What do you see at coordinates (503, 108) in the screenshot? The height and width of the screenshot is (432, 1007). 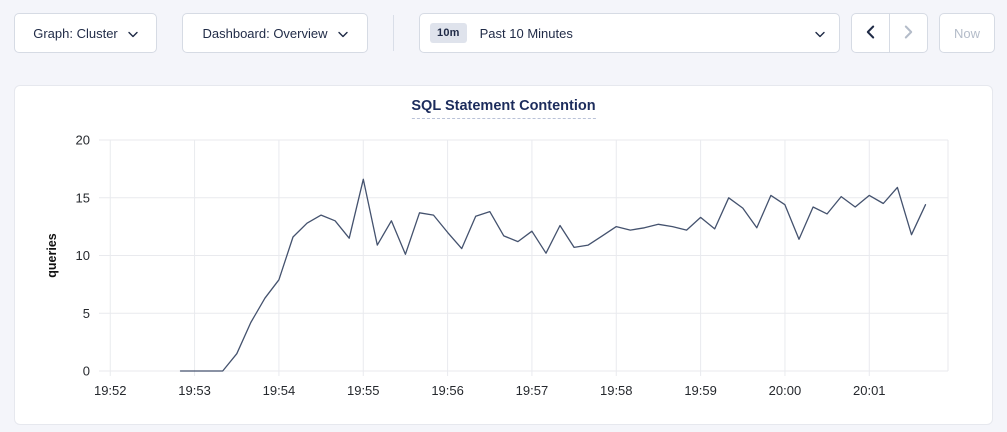 I see `chart-title: SQL Statement Contention` at bounding box center [503, 108].